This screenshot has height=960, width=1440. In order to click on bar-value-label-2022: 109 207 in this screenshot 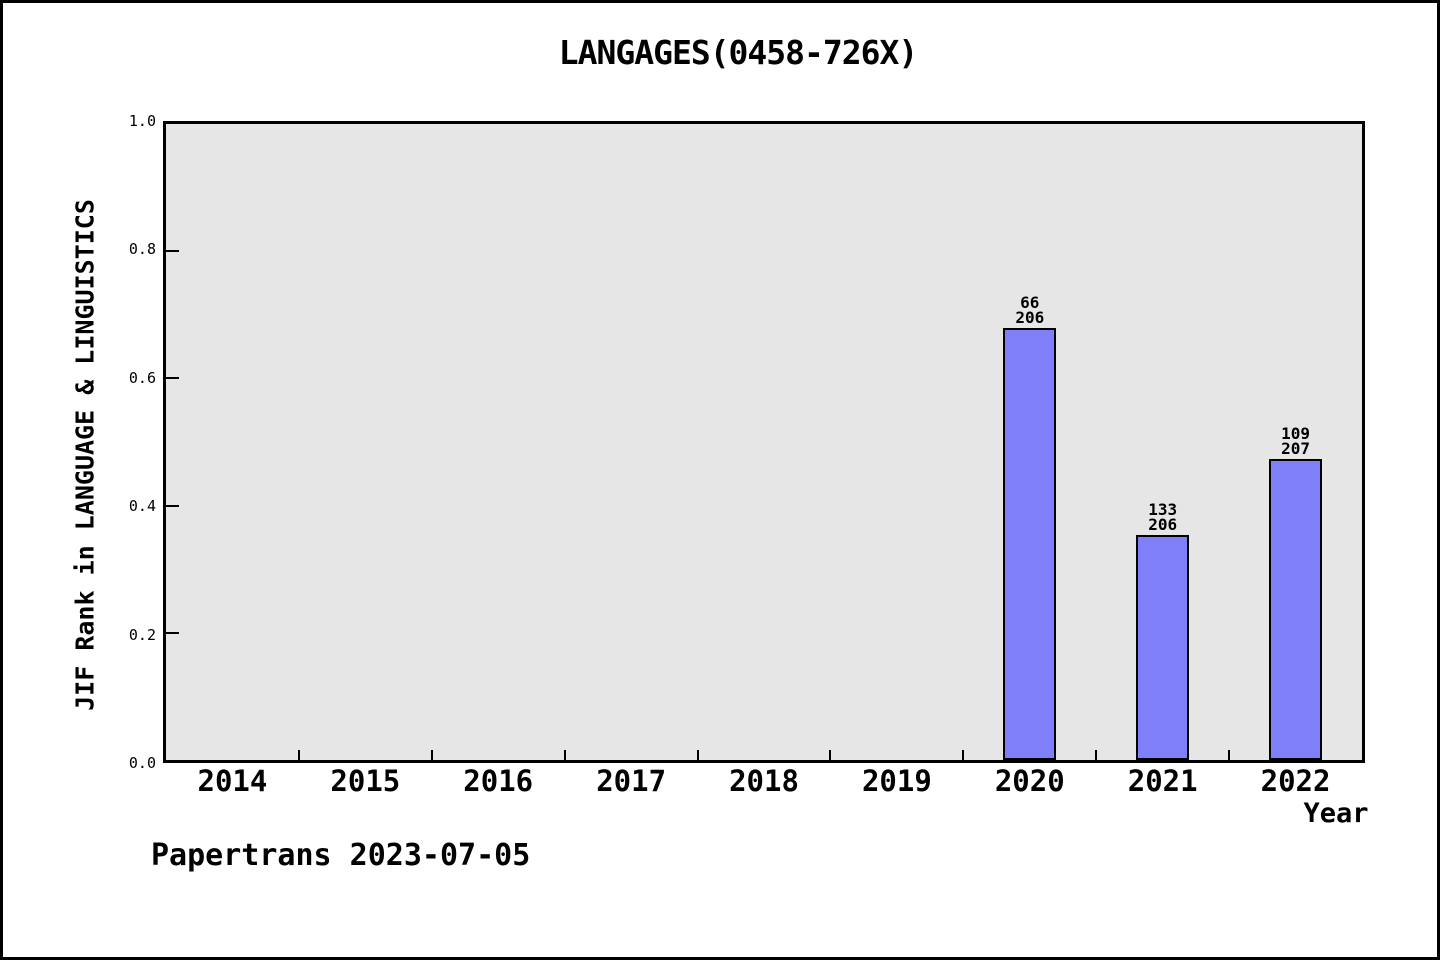, I will do `click(1295, 441)`.